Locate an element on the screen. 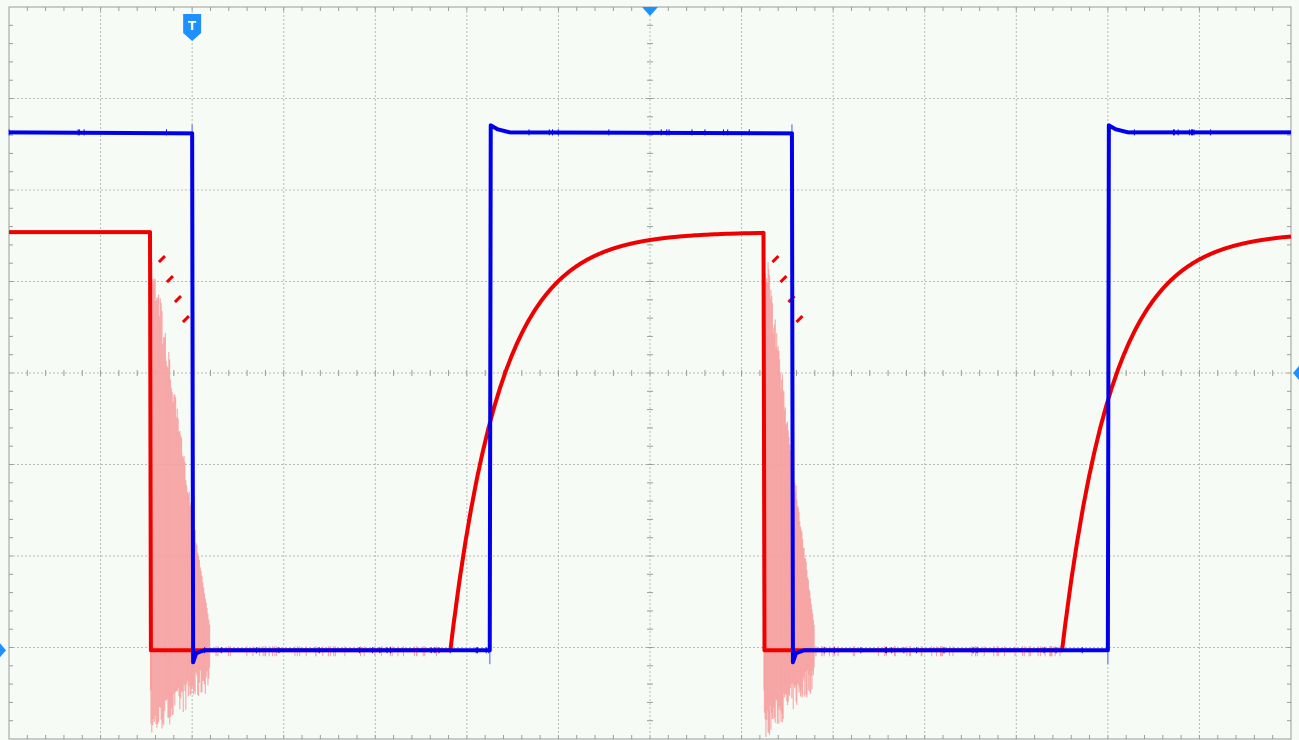  trigger-marker-label: T is located at coordinates (192, 26).